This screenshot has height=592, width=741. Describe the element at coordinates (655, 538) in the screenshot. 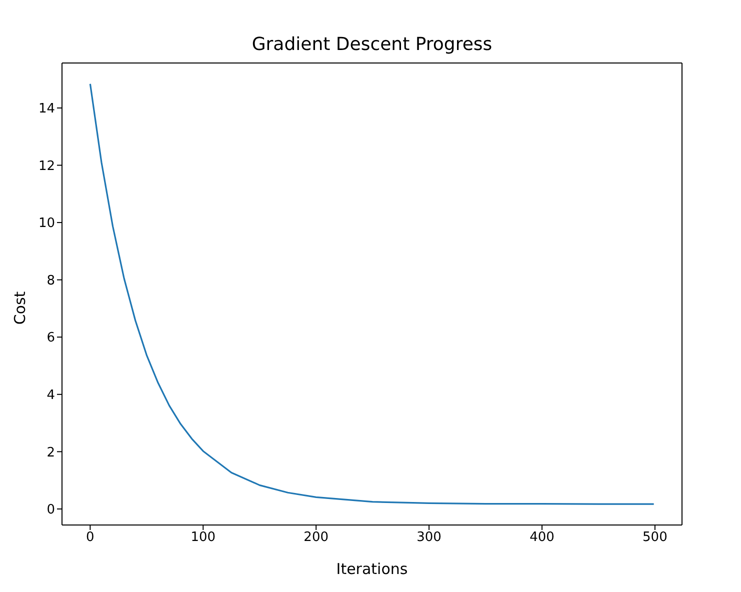

I see `x-tick-label: 500` at that location.